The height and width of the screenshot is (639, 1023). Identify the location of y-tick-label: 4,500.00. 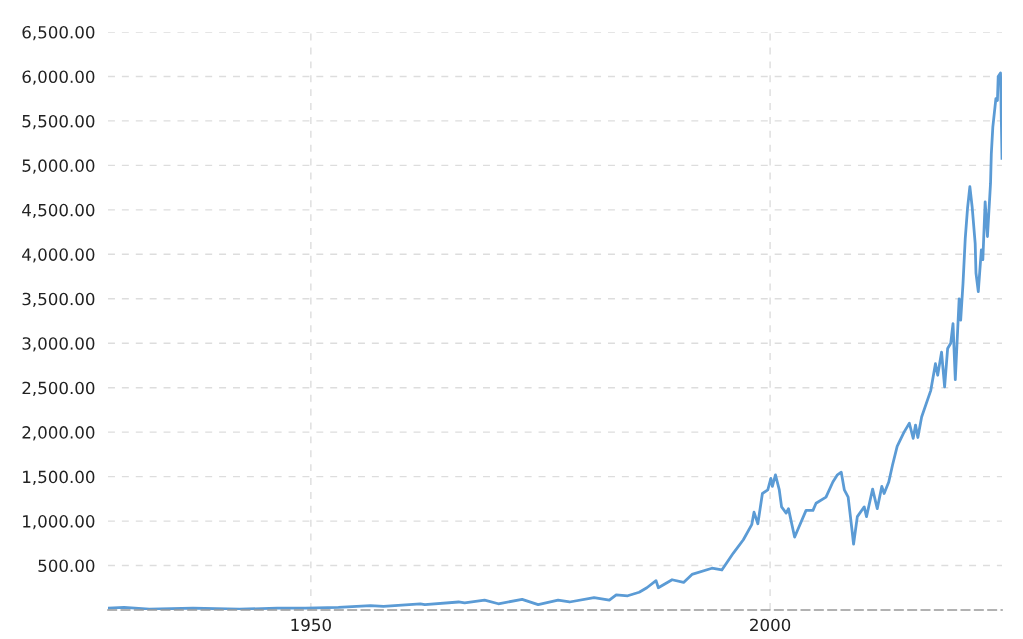
(58, 211).